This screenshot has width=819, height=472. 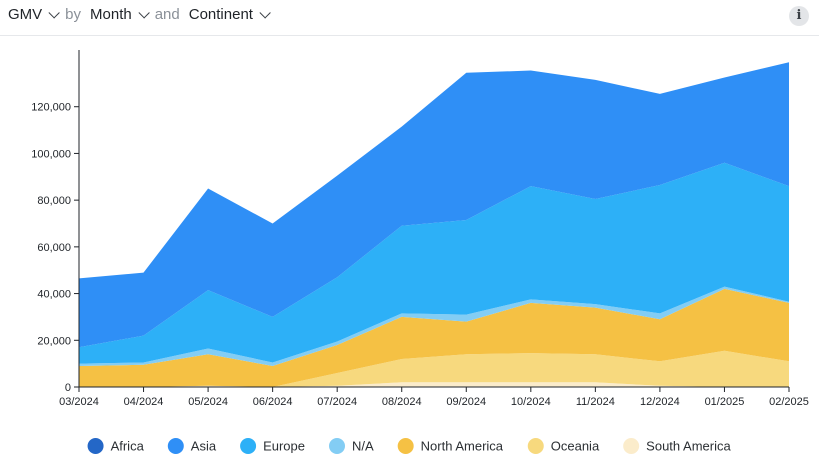 I want to click on dimension2-selector: Continent, so click(x=229, y=14).